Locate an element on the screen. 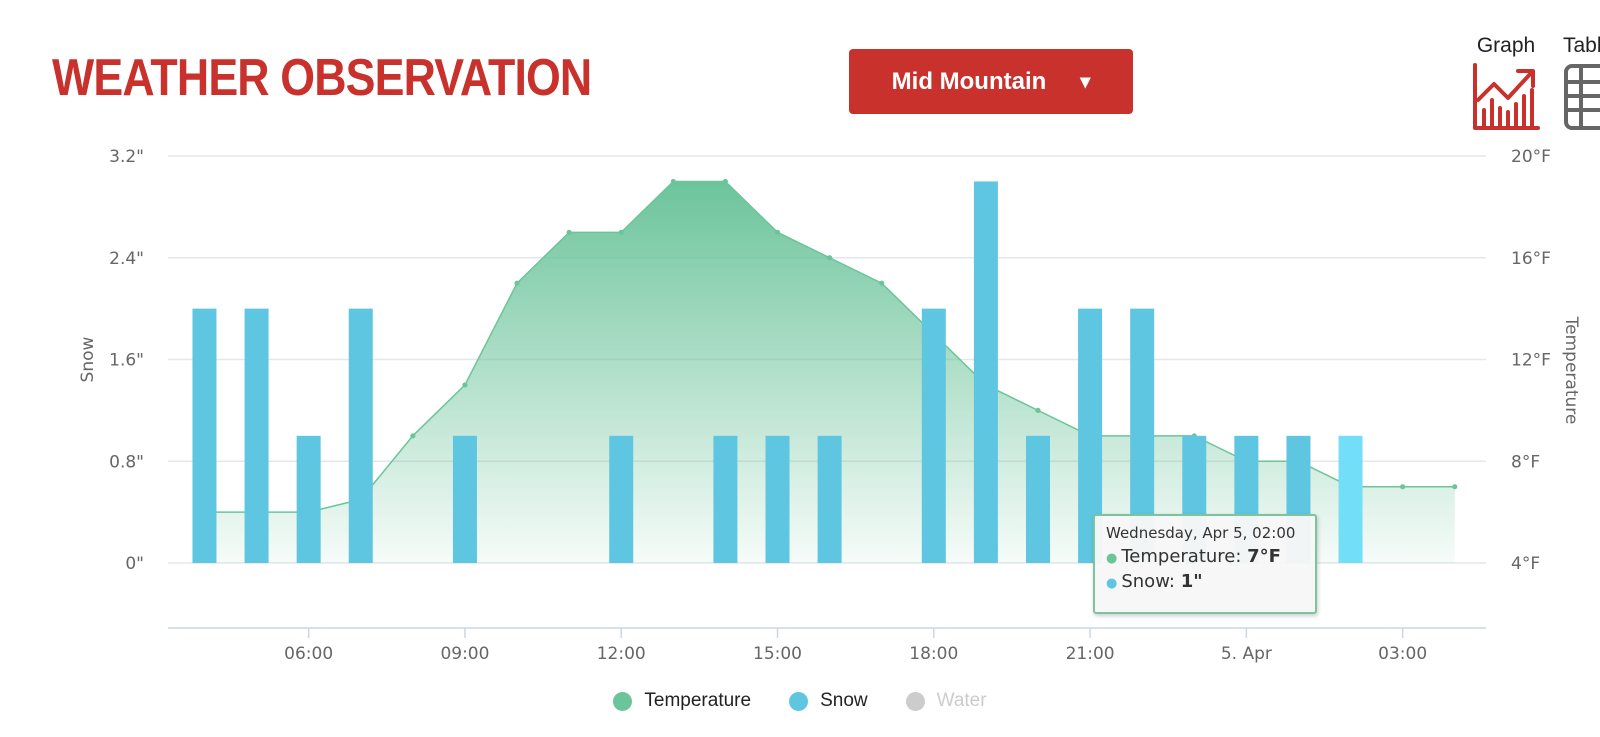 This screenshot has width=1600, height=737. legend-label: Temperature is located at coordinates (698, 700).